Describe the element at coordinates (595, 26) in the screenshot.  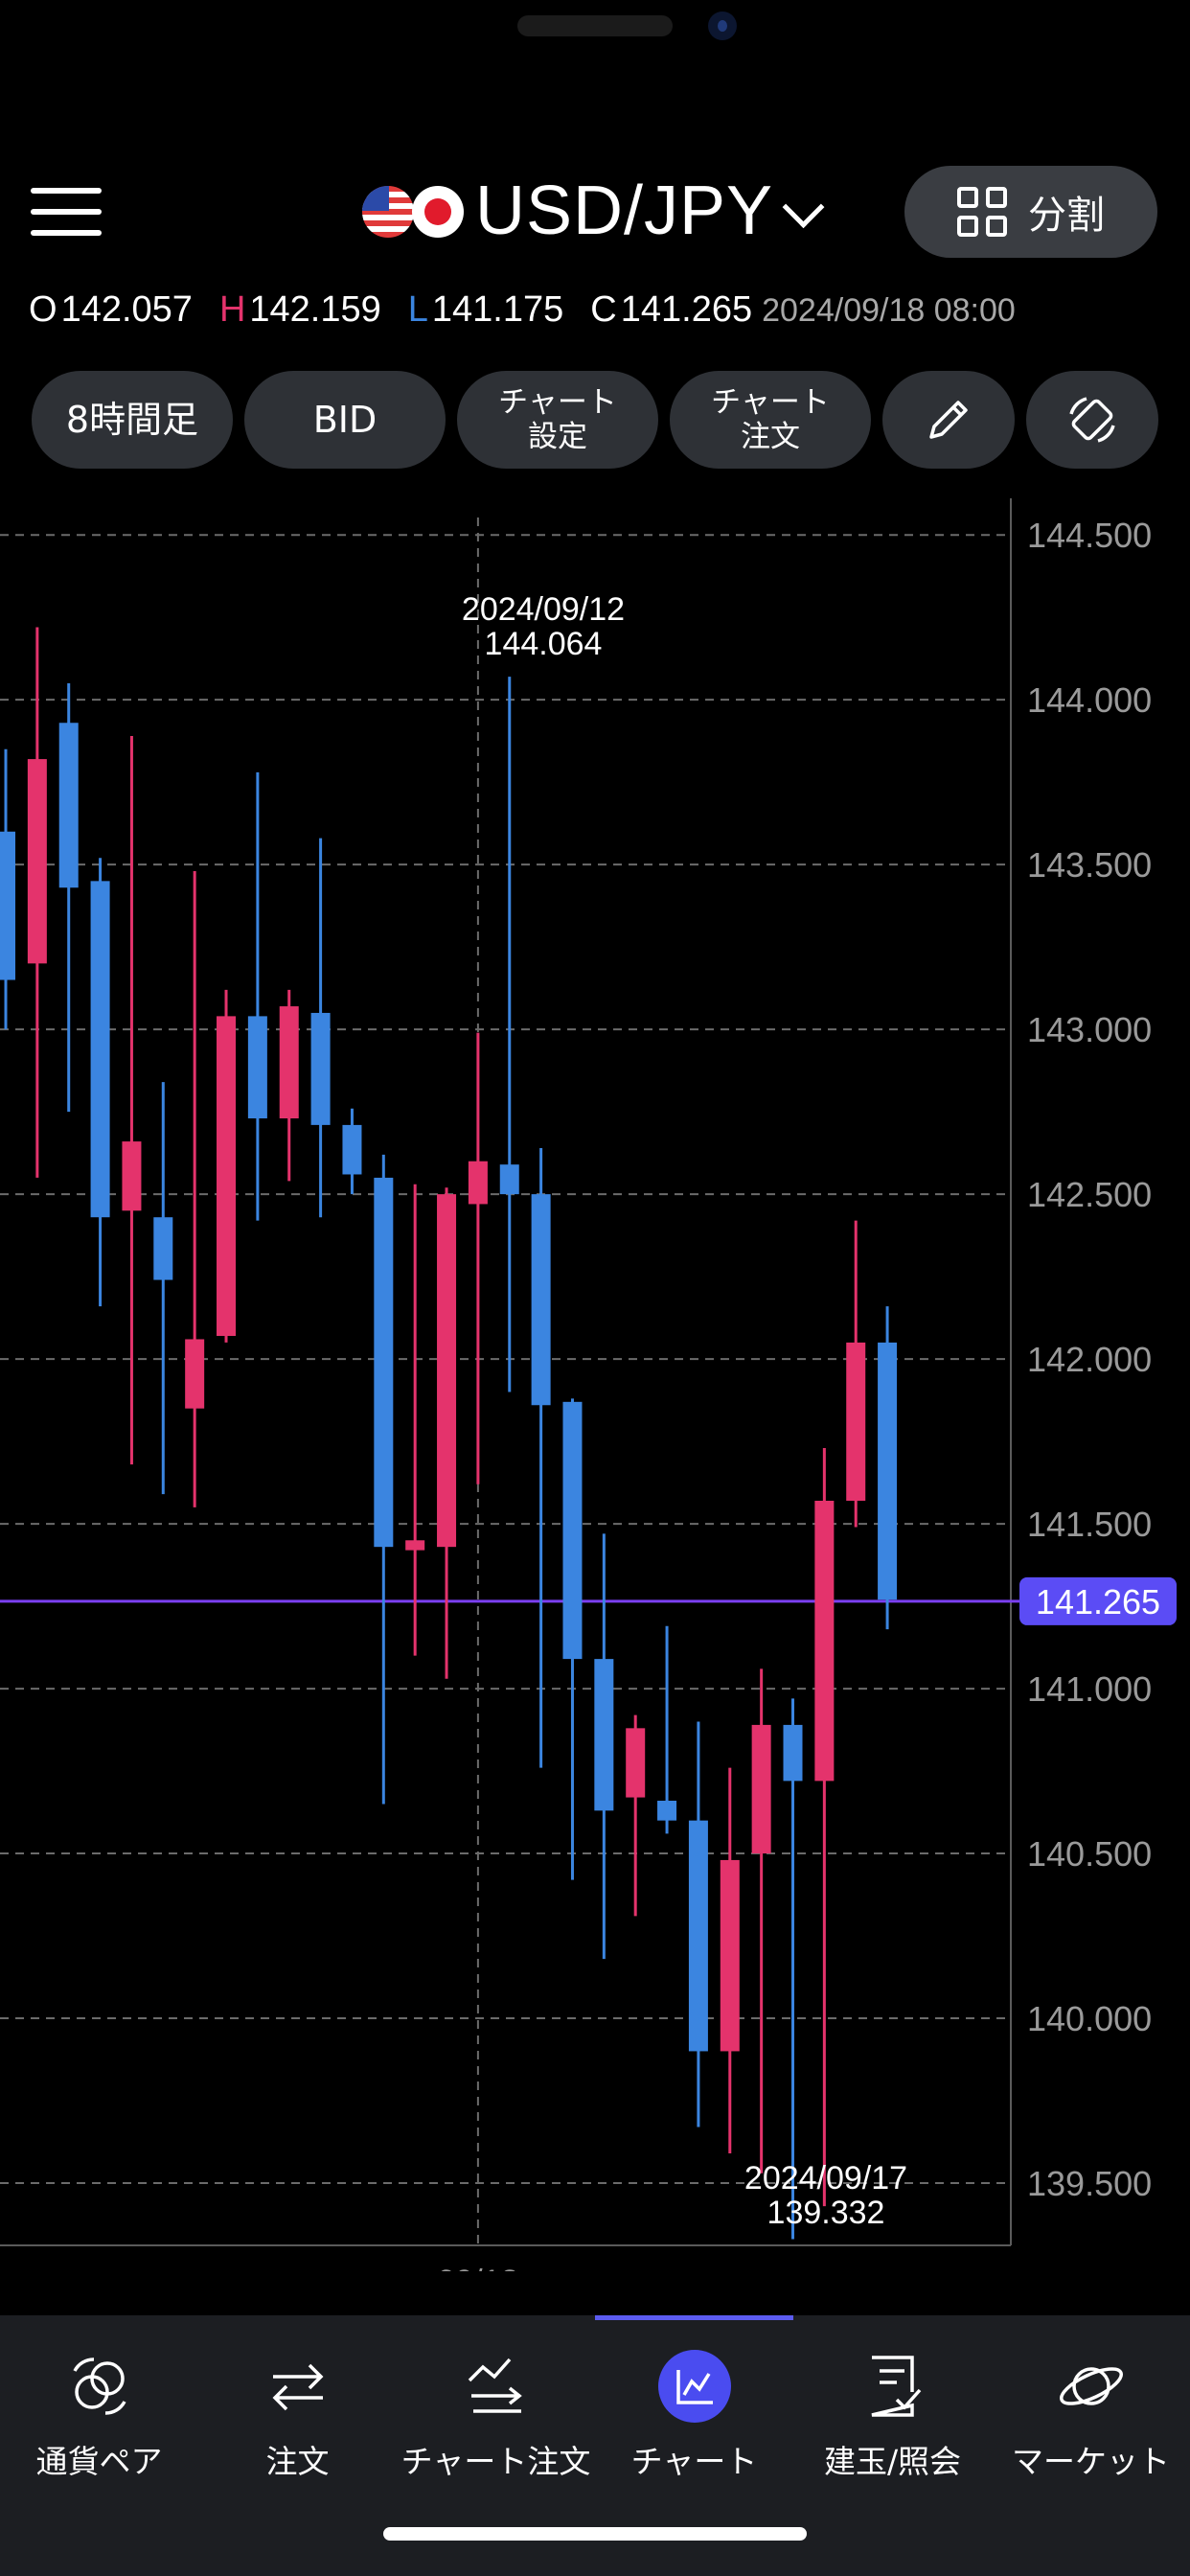
I see `notch-speaker` at that location.